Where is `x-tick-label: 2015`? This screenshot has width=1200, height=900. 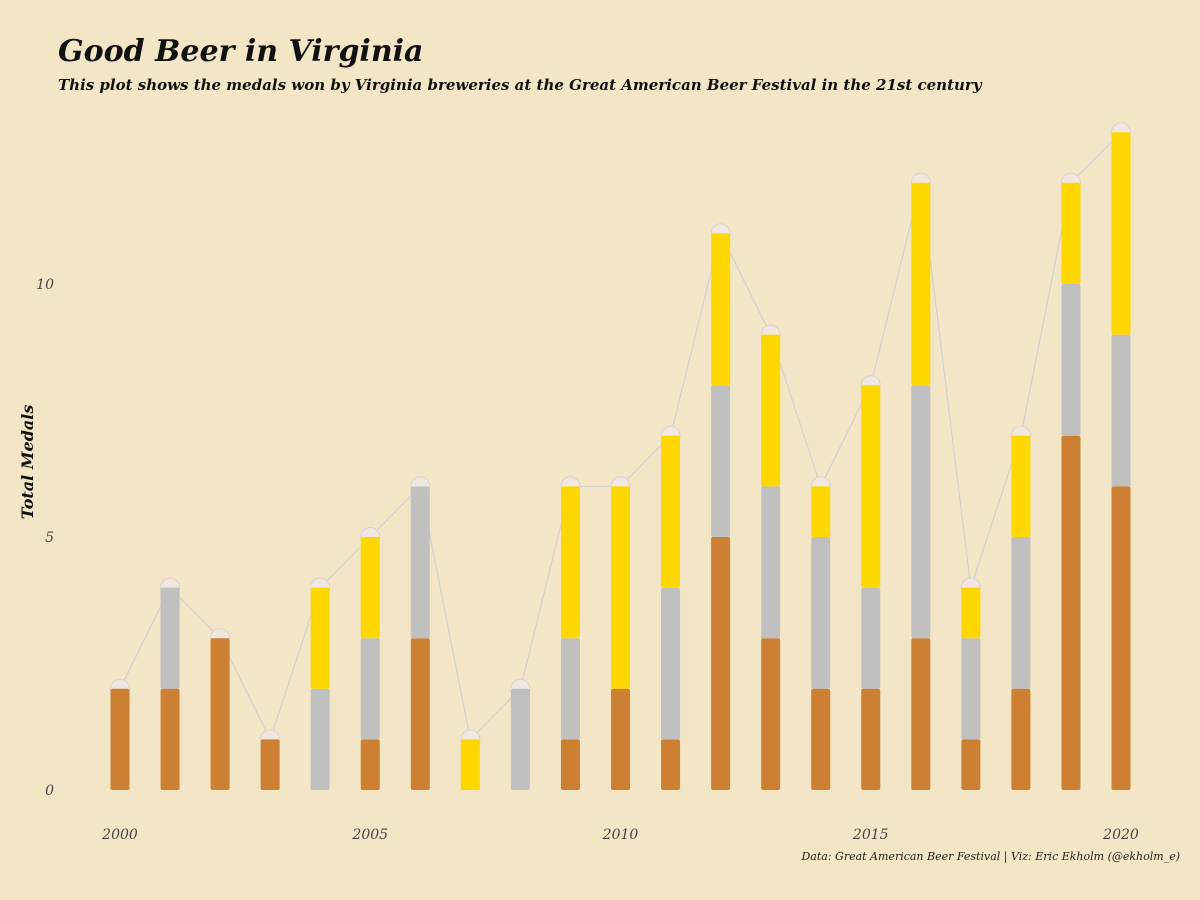 x-tick-label: 2015 is located at coordinates (870, 835).